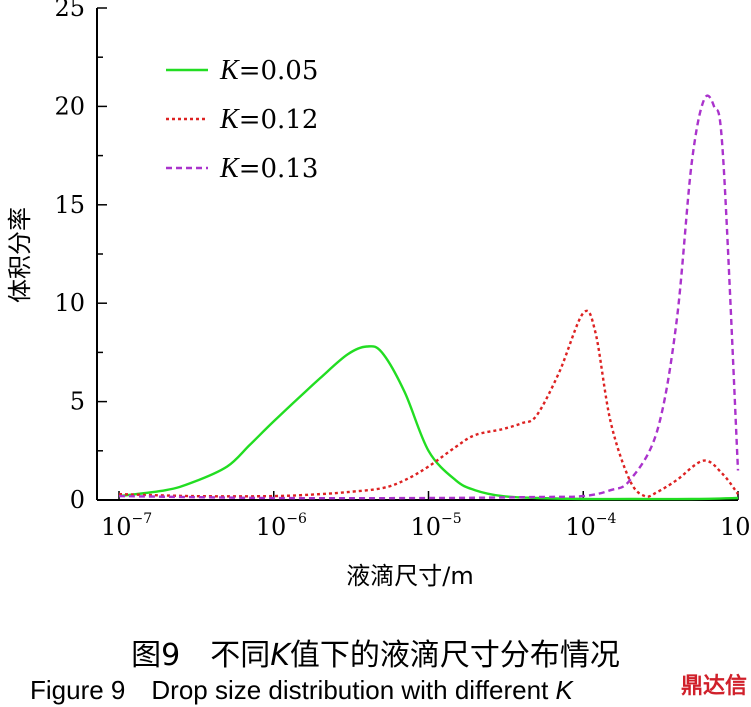 The height and width of the screenshot is (707, 751). What do you see at coordinates (69, 11) in the screenshot?
I see `y-tick-label: 25` at bounding box center [69, 11].